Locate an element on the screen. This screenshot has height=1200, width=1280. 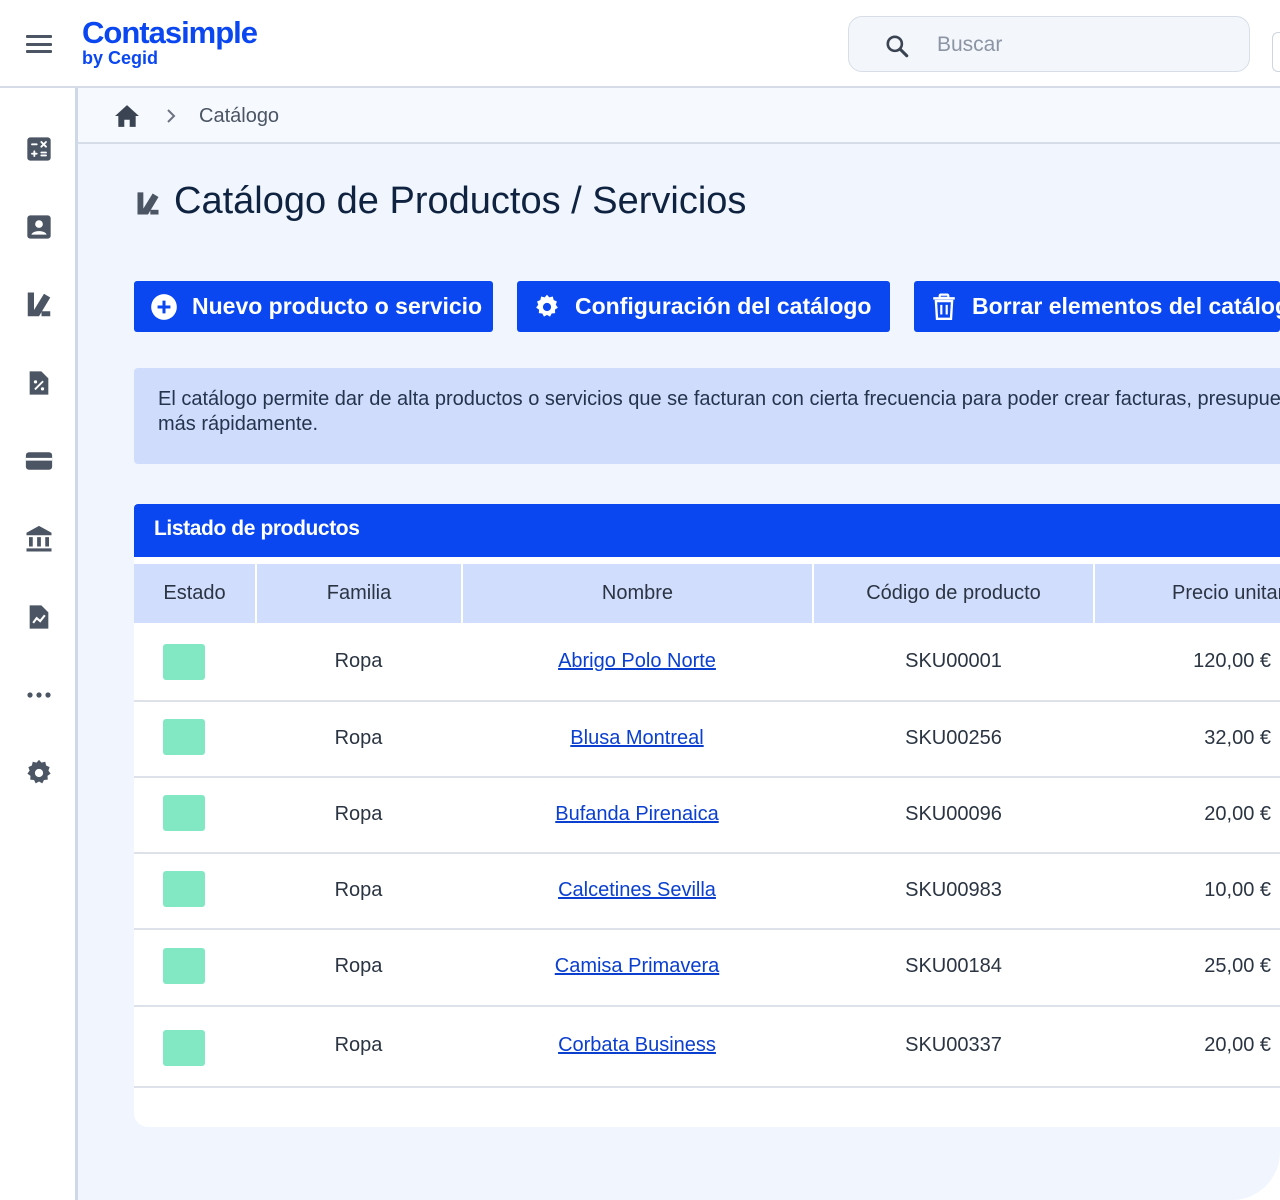
info-line-2: más rápidamente. is located at coordinates (238, 424).